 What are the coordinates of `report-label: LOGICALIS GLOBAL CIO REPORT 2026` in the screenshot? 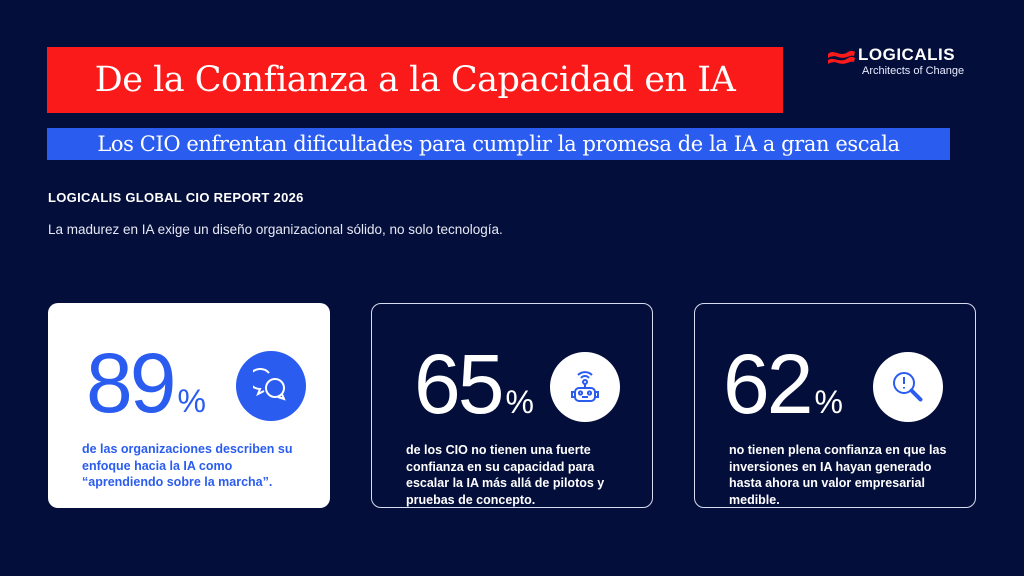 It's located at (176, 197).